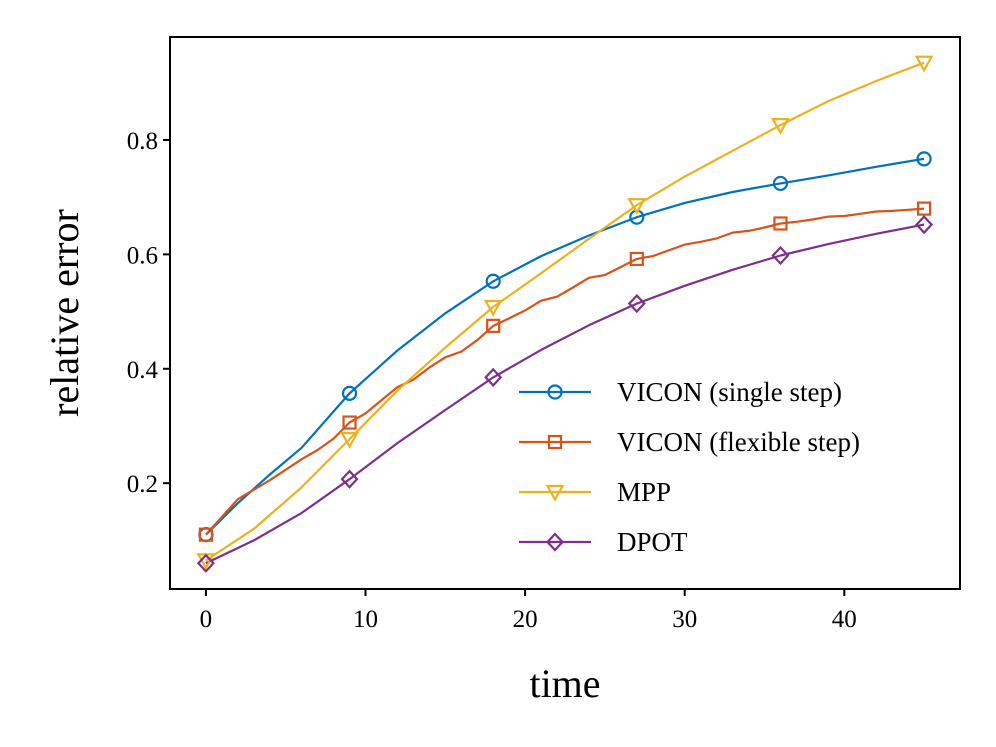 Image resolution: width=996 pixels, height=747 pixels. Describe the element at coordinates (844, 619) in the screenshot. I see `x-tick-label: 40` at that location.